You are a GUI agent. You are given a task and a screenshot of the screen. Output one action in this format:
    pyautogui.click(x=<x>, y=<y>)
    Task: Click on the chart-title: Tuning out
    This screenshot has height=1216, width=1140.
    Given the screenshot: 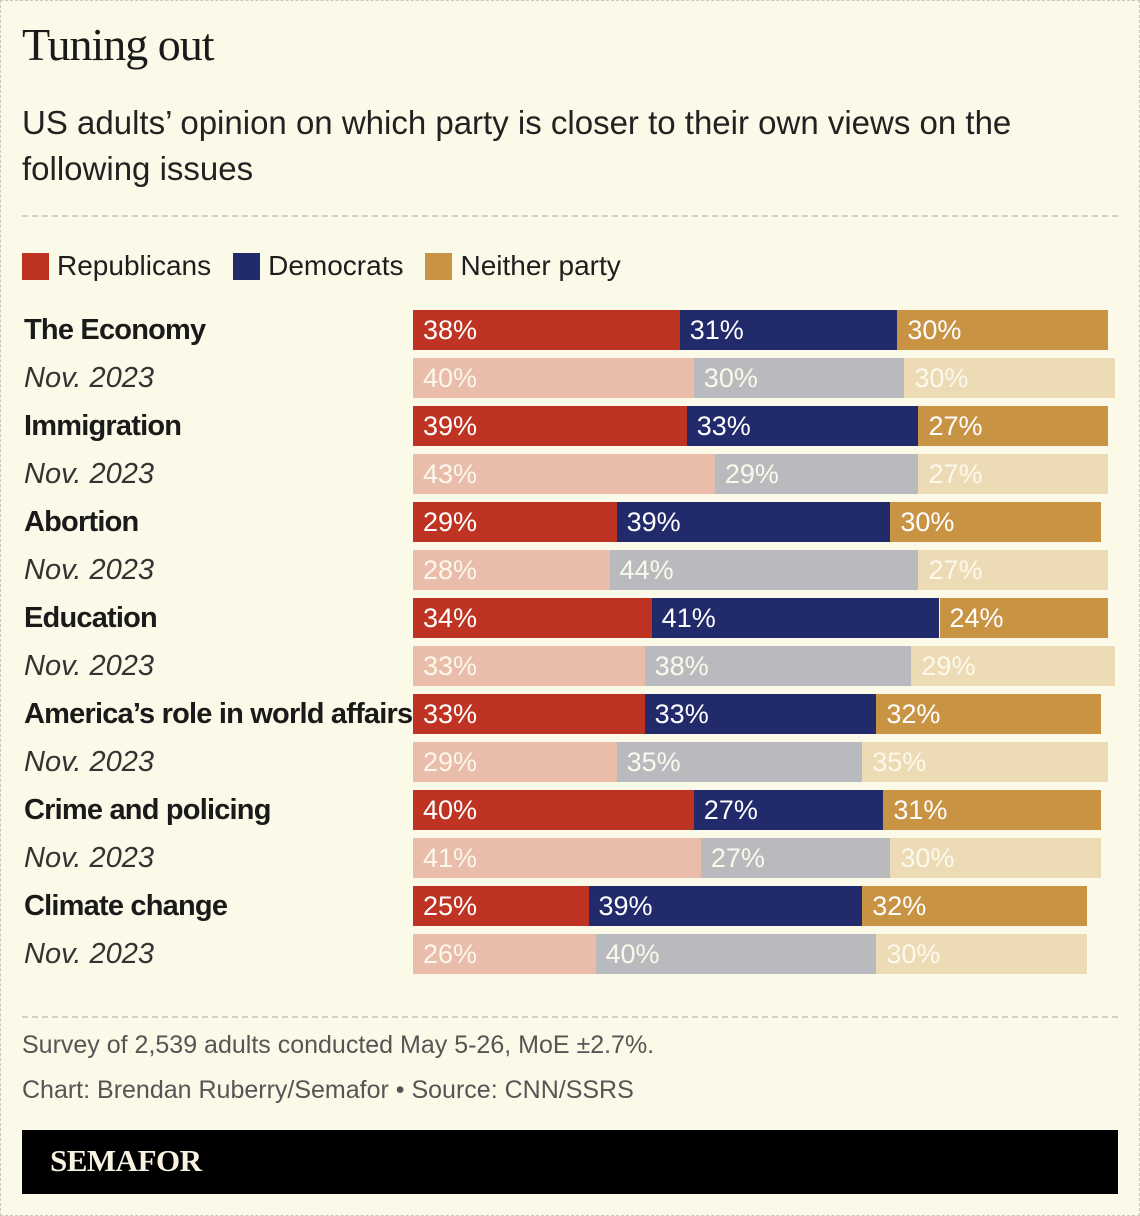 What is the action you would take?
    pyautogui.click(x=118, y=44)
    